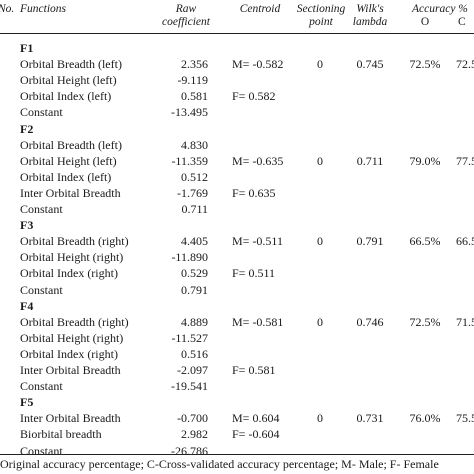 The image size is (474, 474). Describe the element at coordinates (194, 64) in the screenshot. I see `raw-coefficient-cell: 2.356` at that location.